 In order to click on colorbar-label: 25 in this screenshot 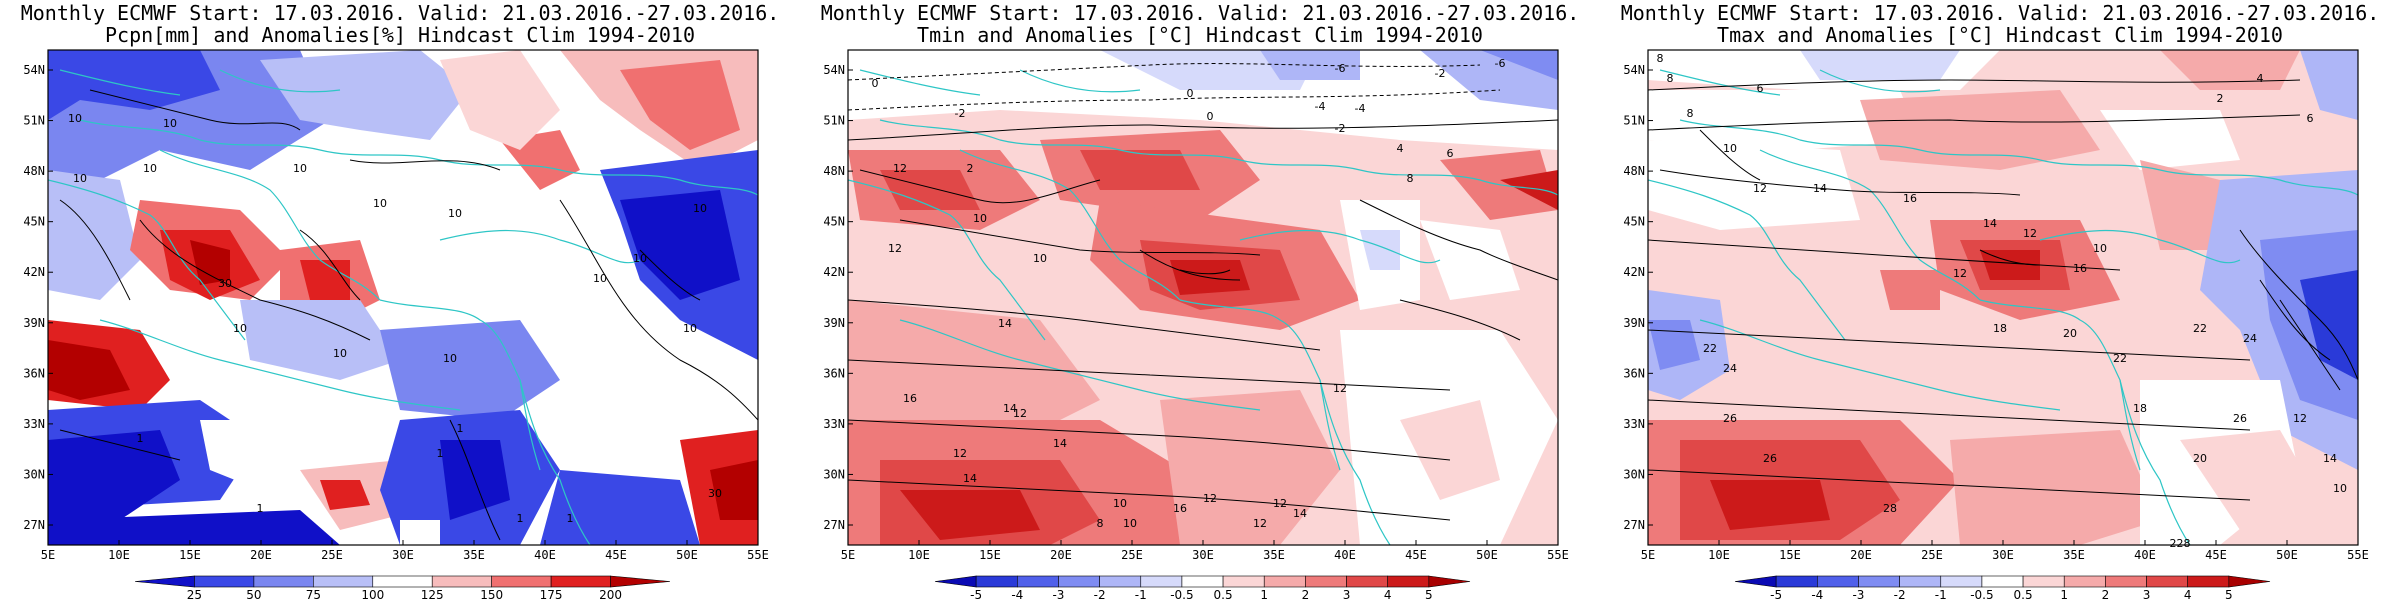, I will do `click(194, 594)`.